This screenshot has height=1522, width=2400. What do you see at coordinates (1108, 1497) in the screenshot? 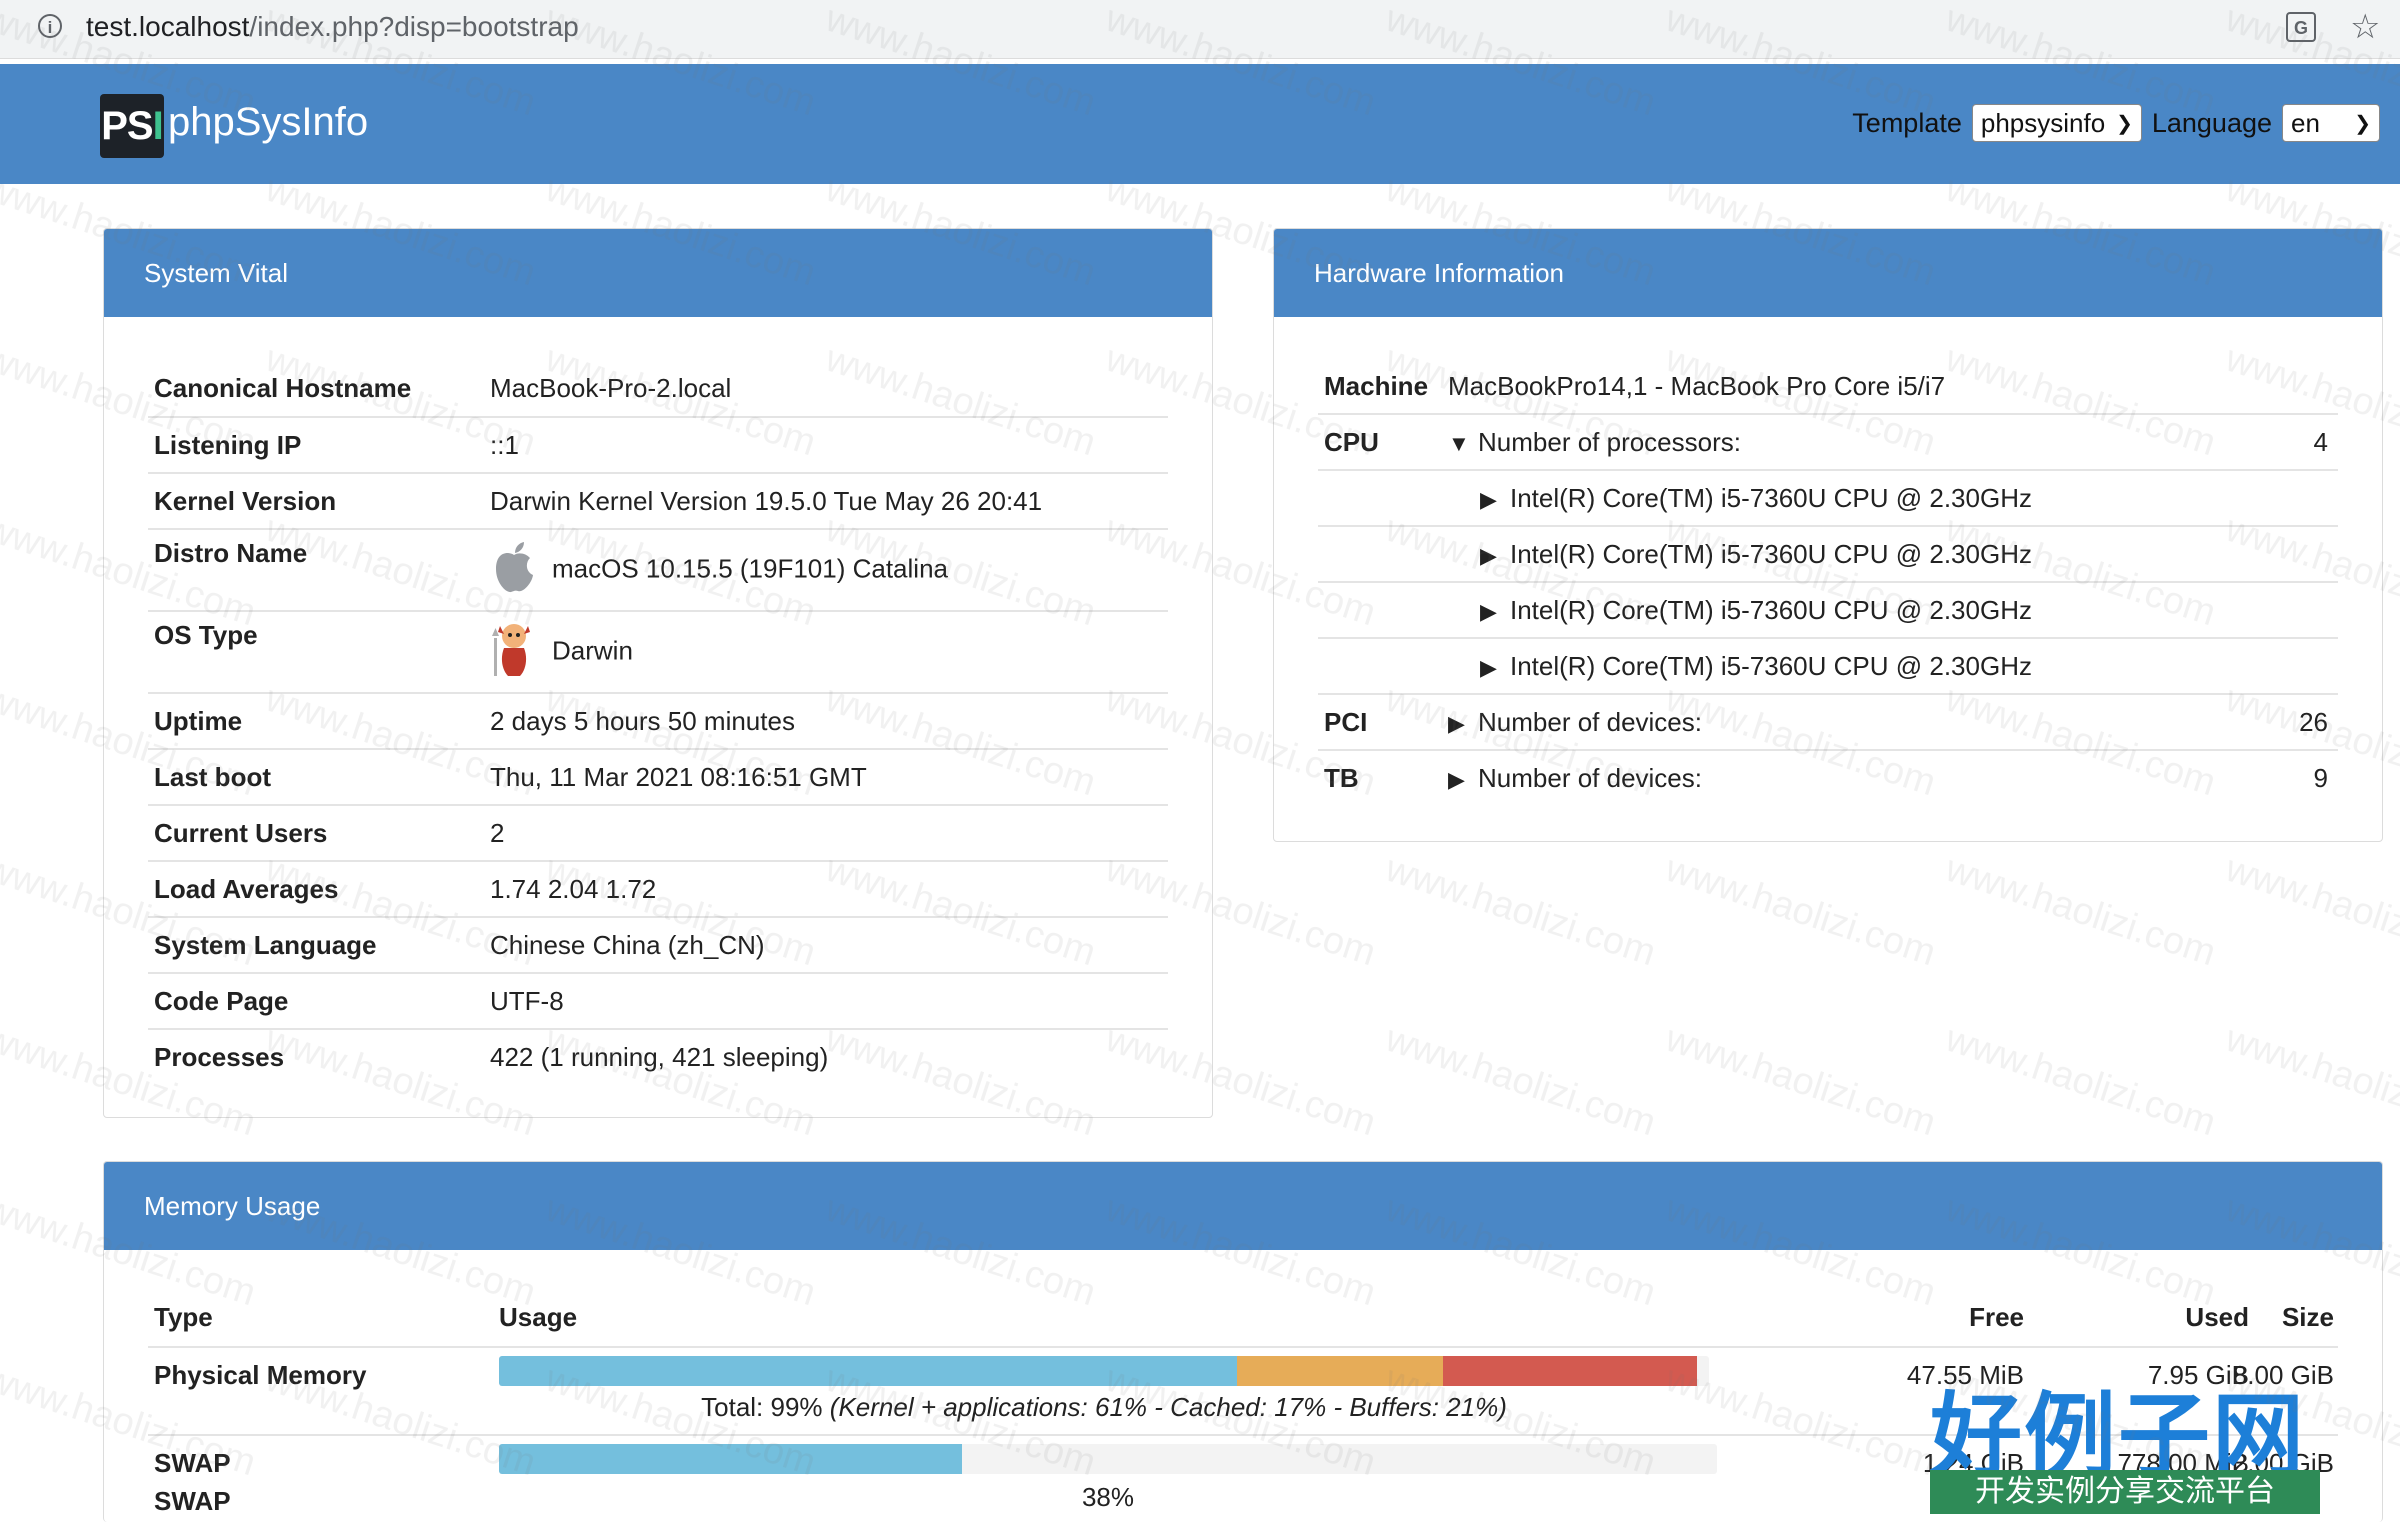
I see `swap-percent: 38%` at bounding box center [1108, 1497].